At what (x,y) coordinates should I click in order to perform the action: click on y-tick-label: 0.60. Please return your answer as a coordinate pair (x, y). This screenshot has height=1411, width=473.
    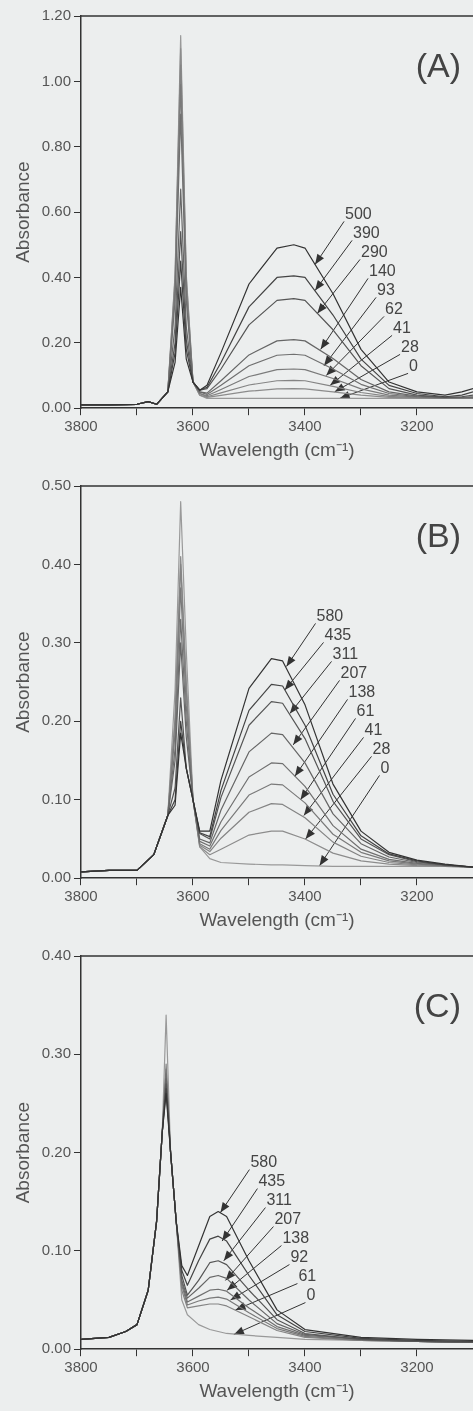
    Looking at the image, I should click on (56, 211).